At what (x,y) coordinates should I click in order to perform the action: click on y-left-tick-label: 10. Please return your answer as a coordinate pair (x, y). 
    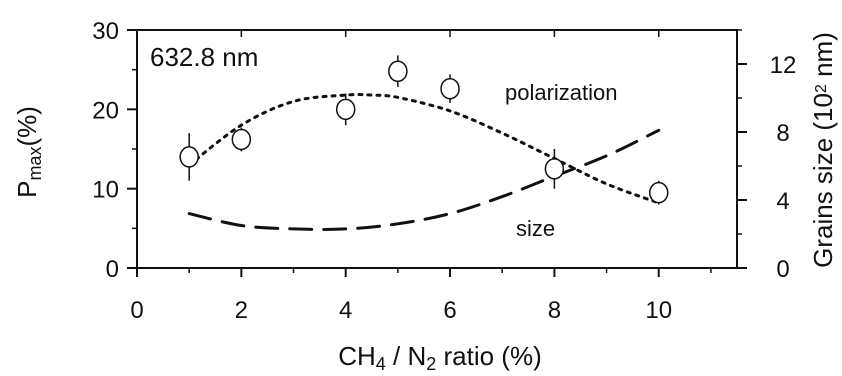
    Looking at the image, I should click on (105, 190).